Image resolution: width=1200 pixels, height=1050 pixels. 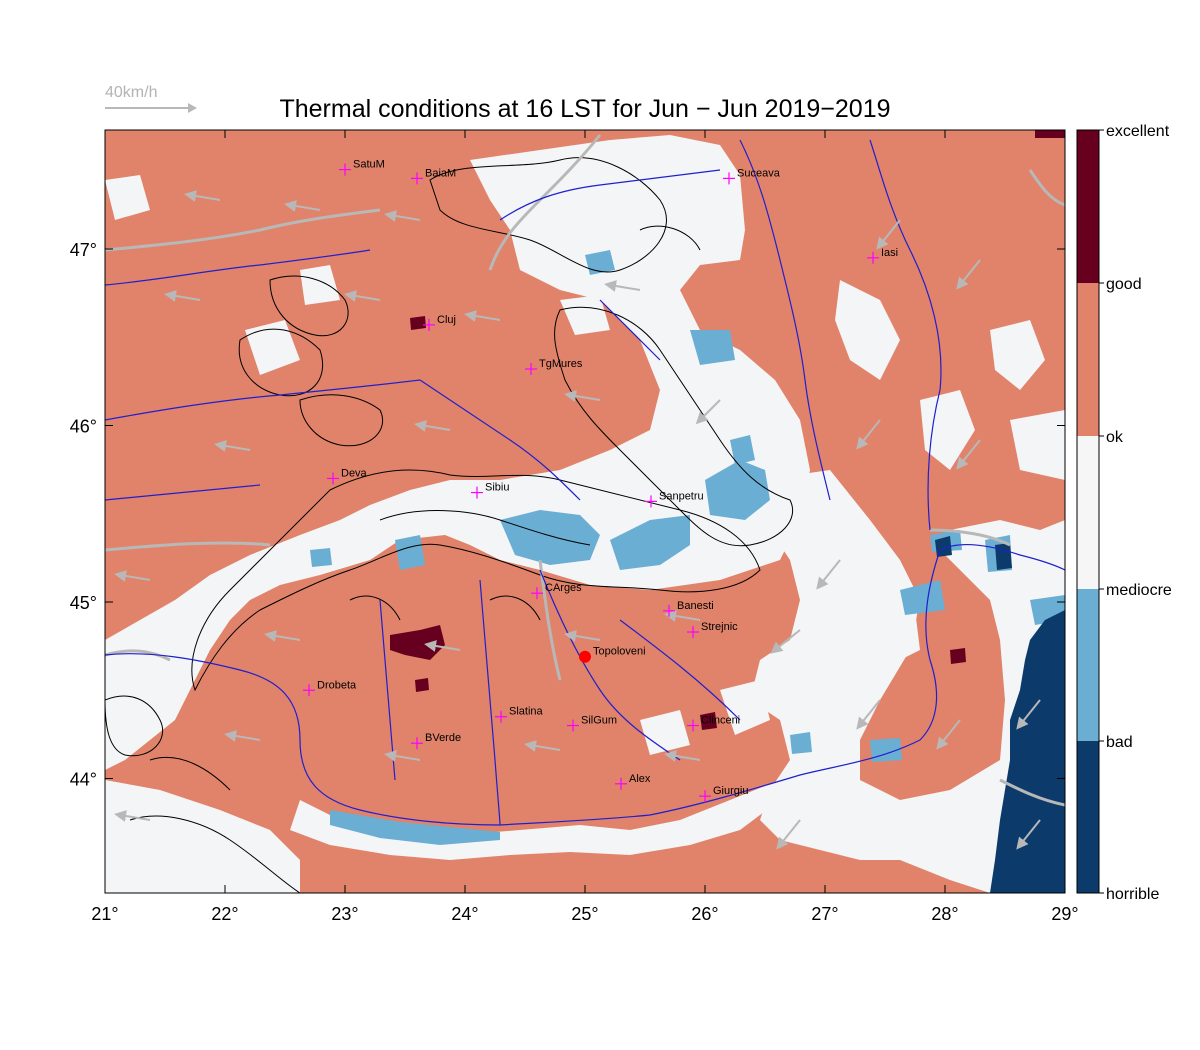 I want to click on lon-tick-label: 24°, so click(x=464, y=914).